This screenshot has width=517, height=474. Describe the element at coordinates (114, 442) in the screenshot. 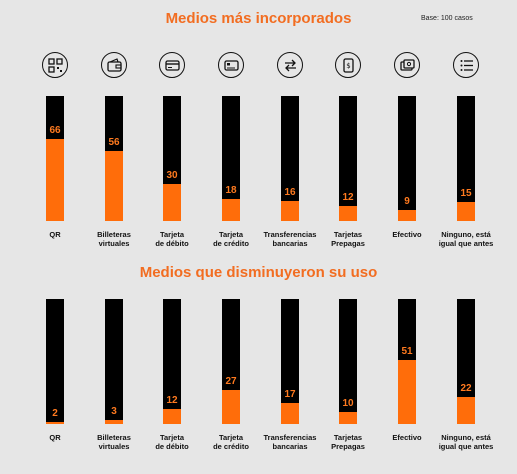

I see `bottom-category-label: Billeteras virtuales` at that location.